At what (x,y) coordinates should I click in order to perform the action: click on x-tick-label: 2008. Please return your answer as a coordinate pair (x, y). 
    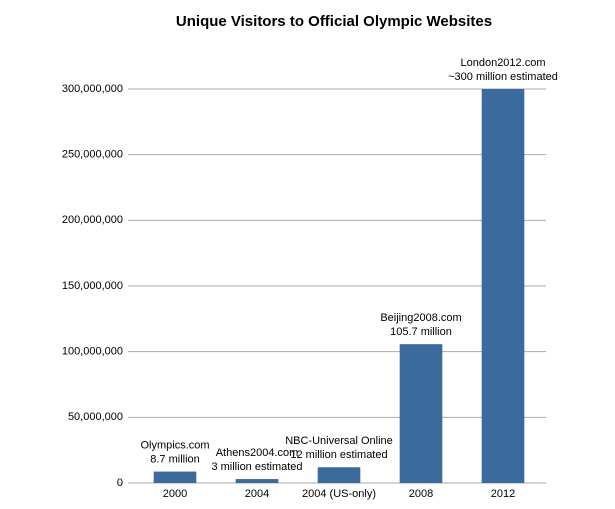
    Looking at the image, I should click on (421, 494).